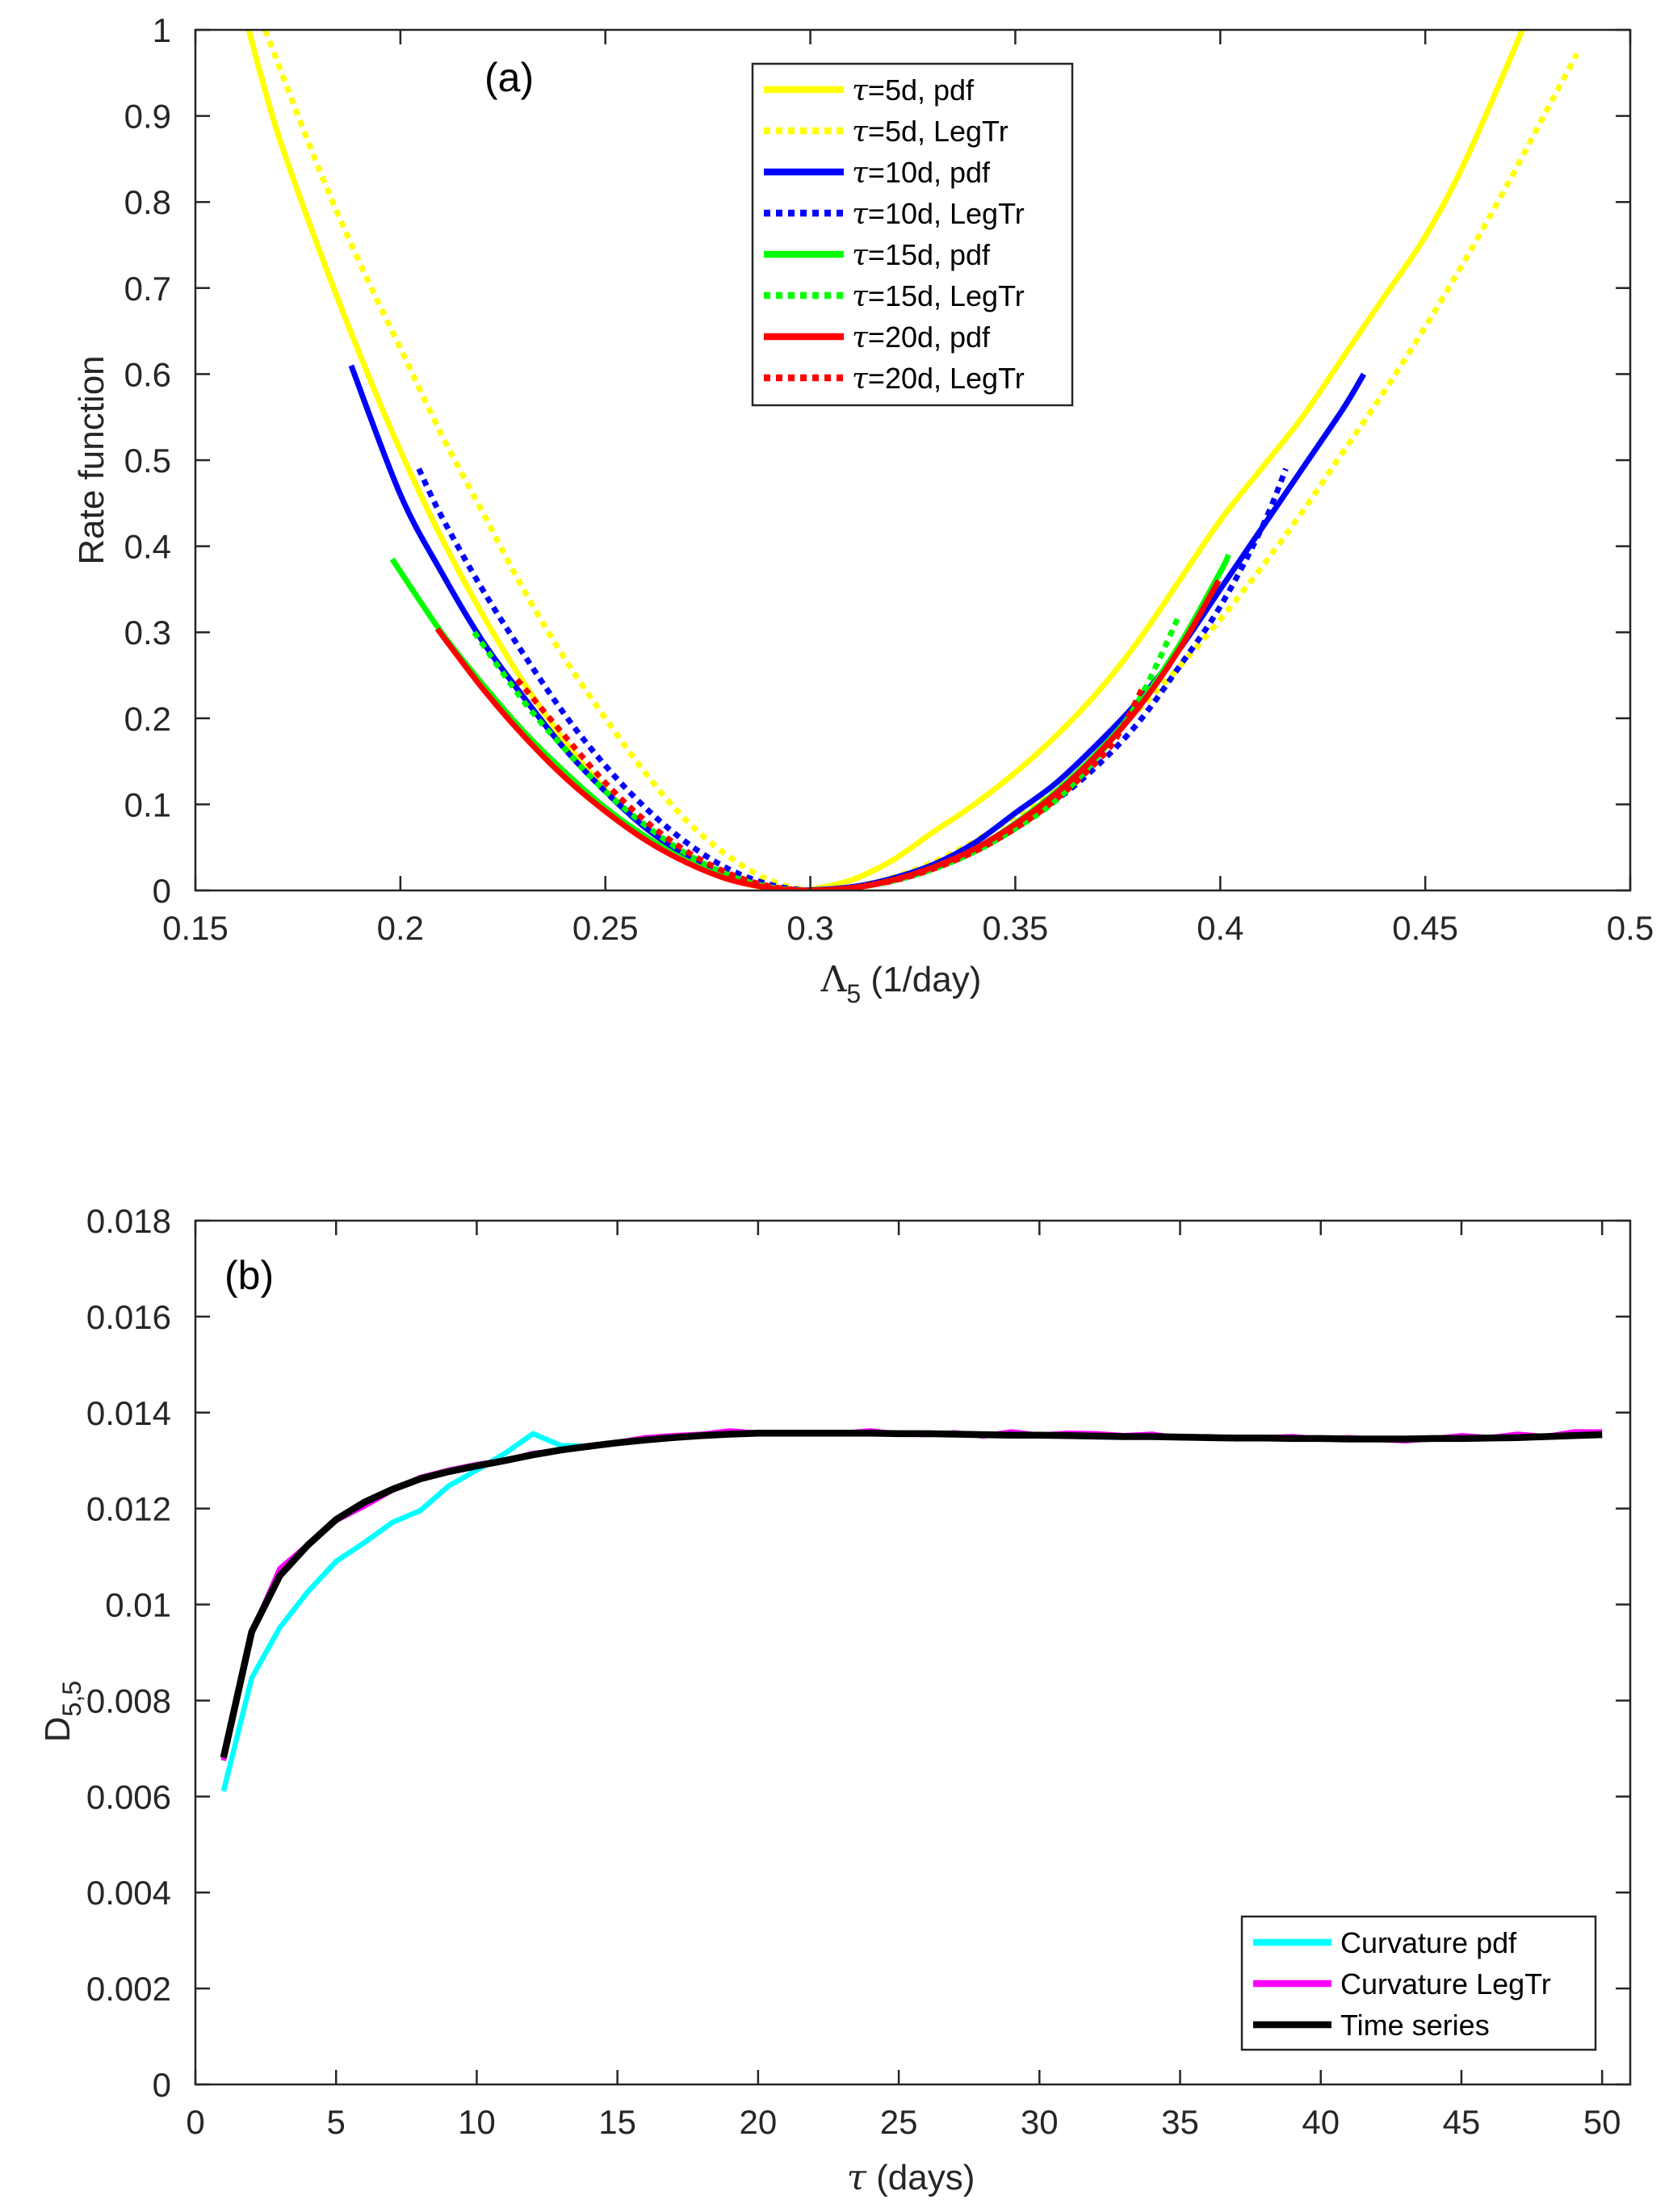 The height and width of the screenshot is (2212, 1669). What do you see at coordinates (400, 928) in the screenshot?
I see `x-tick-label: 0.2` at bounding box center [400, 928].